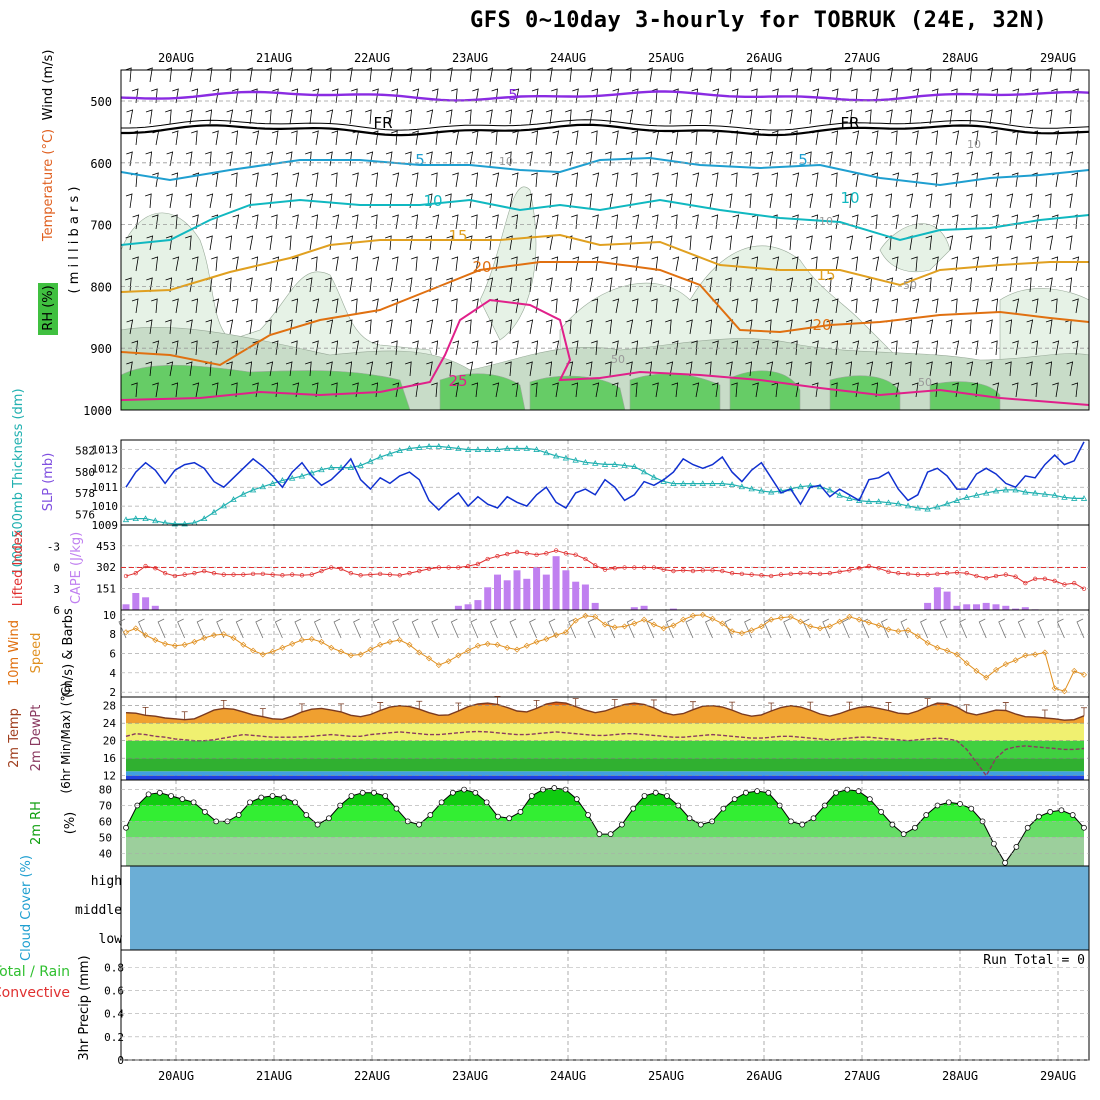 This screenshot has width=1100, height=1100. I want to click on li-line, so click(605, 569).